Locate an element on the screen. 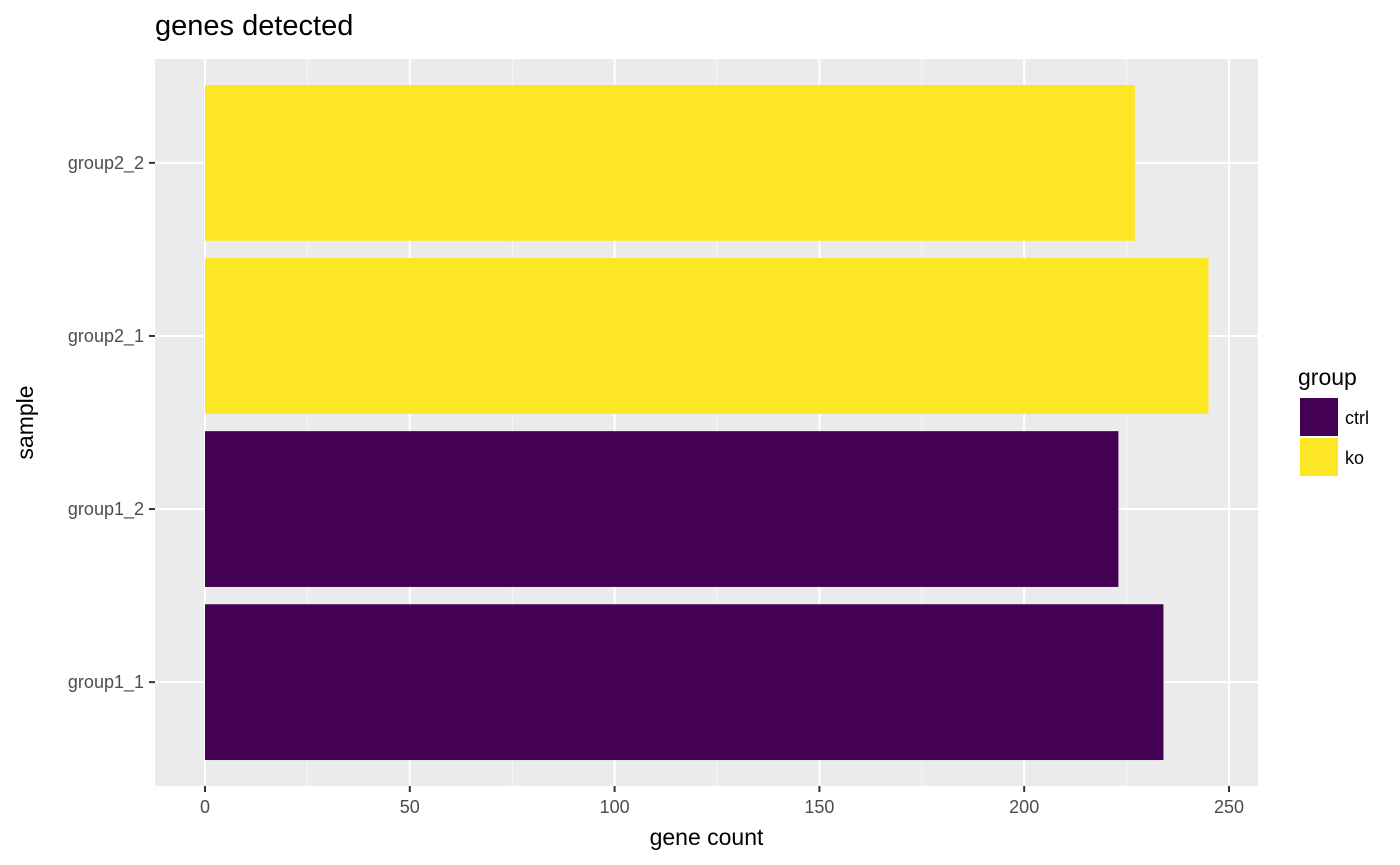  legend: group ctrl ko is located at coordinates (1333, 420).